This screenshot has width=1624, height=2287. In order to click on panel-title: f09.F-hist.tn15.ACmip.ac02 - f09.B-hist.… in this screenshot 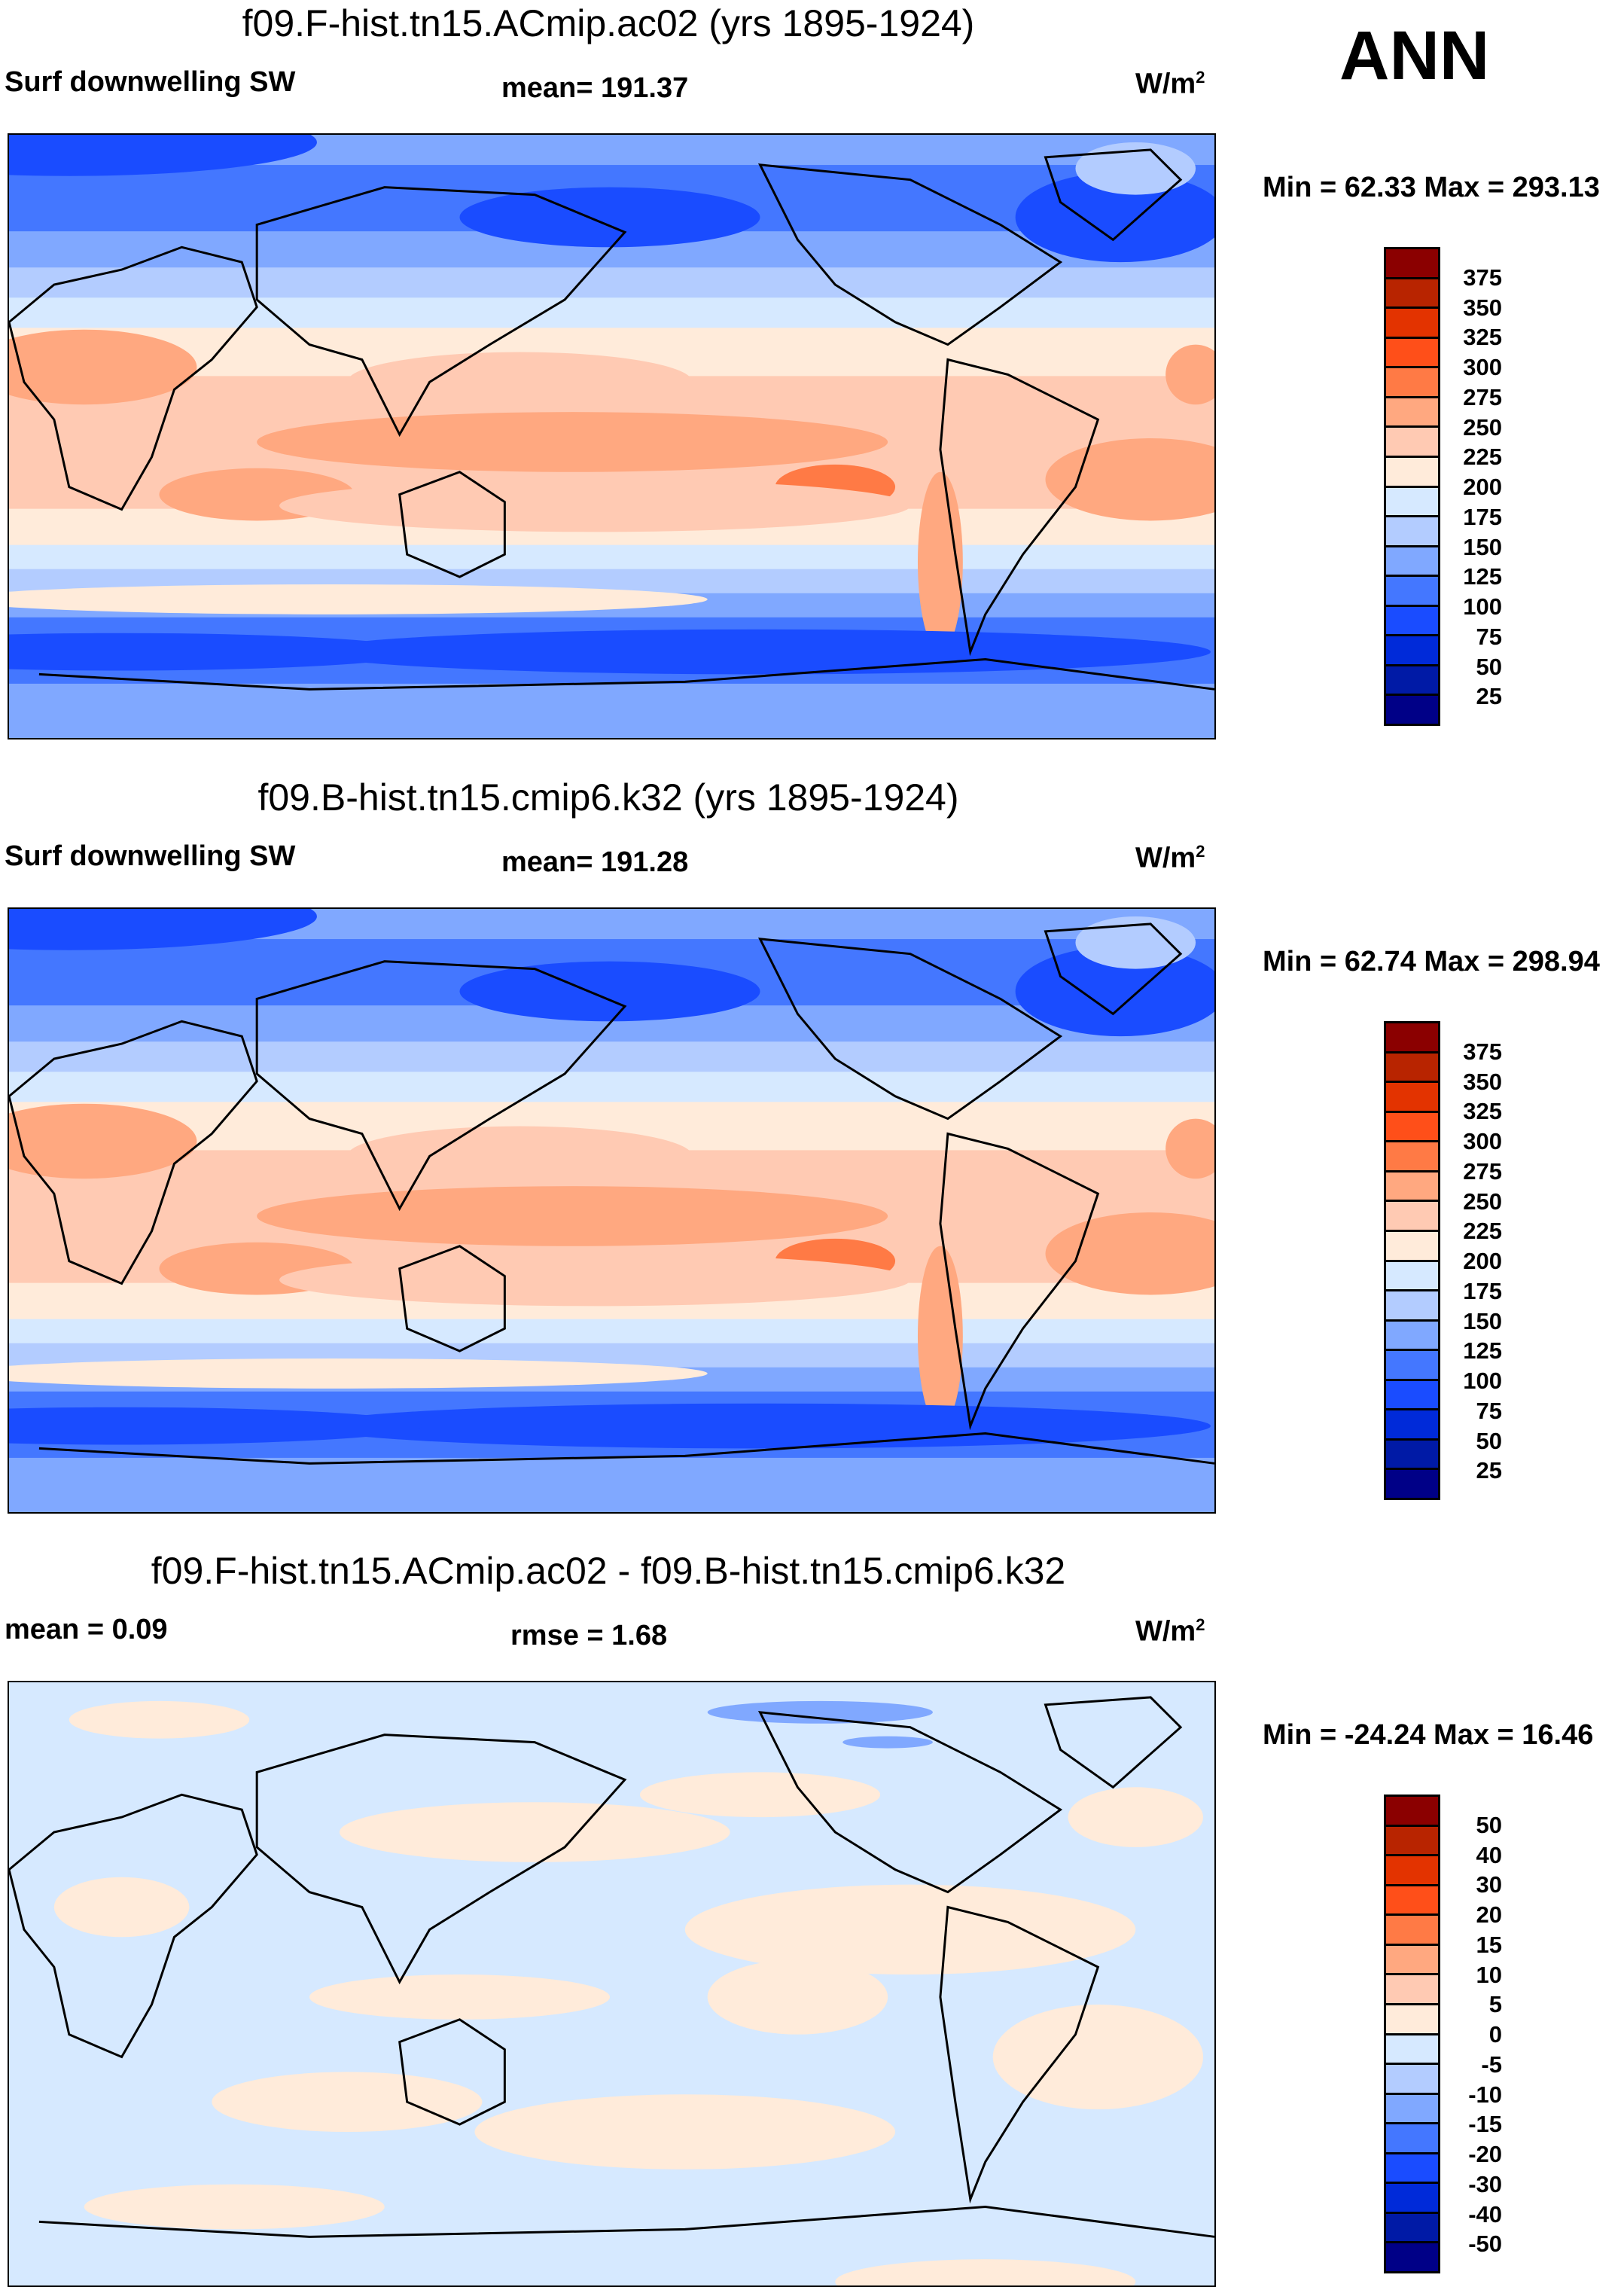, I will do `click(608, 1571)`.